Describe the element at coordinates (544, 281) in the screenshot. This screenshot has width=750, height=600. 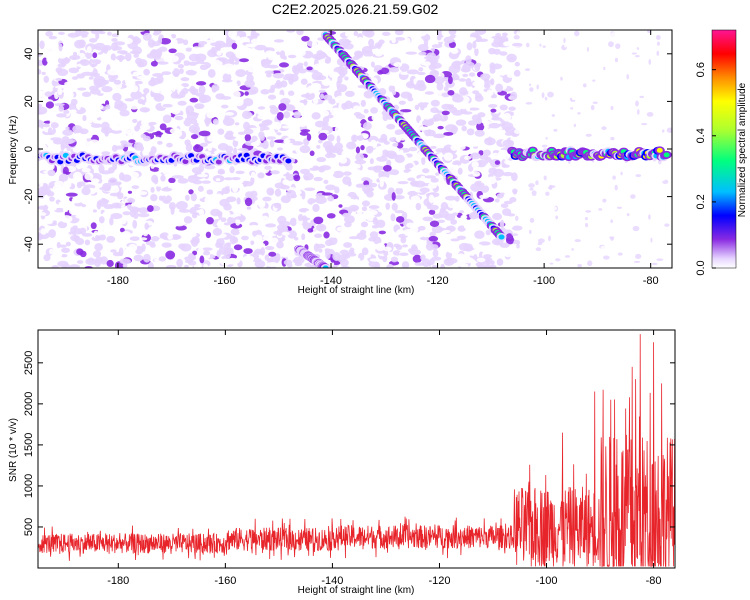
I see `x-tick-label: -100` at that location.